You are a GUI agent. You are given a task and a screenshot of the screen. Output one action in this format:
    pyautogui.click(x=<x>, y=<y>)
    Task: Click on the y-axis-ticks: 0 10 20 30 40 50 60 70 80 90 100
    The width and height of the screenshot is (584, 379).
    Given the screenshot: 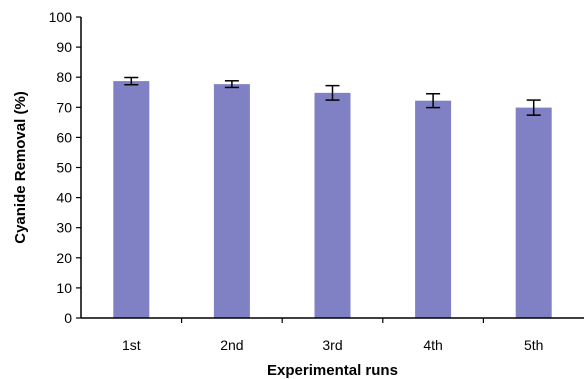 What is the action you would take?
    pyautogui.click(x=65, y=167)
    